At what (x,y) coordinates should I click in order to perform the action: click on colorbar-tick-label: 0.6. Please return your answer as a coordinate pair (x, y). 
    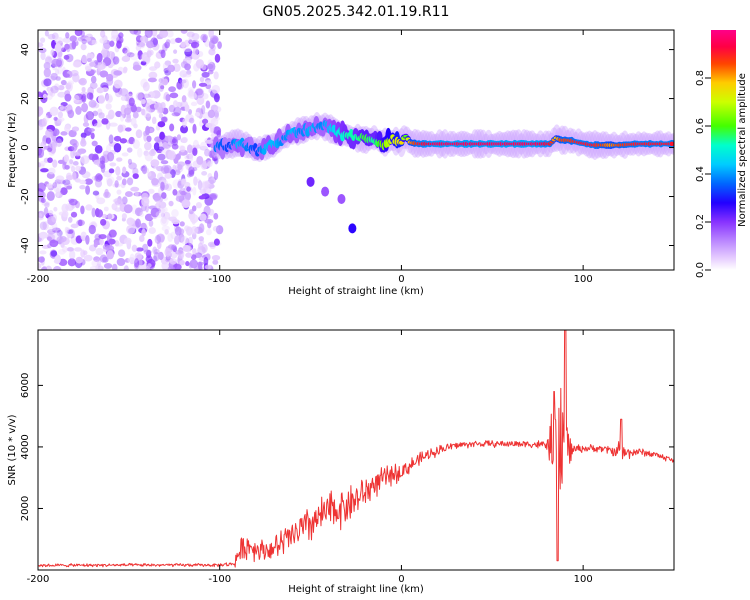
    Looking at the image, I should click on (700, 126).